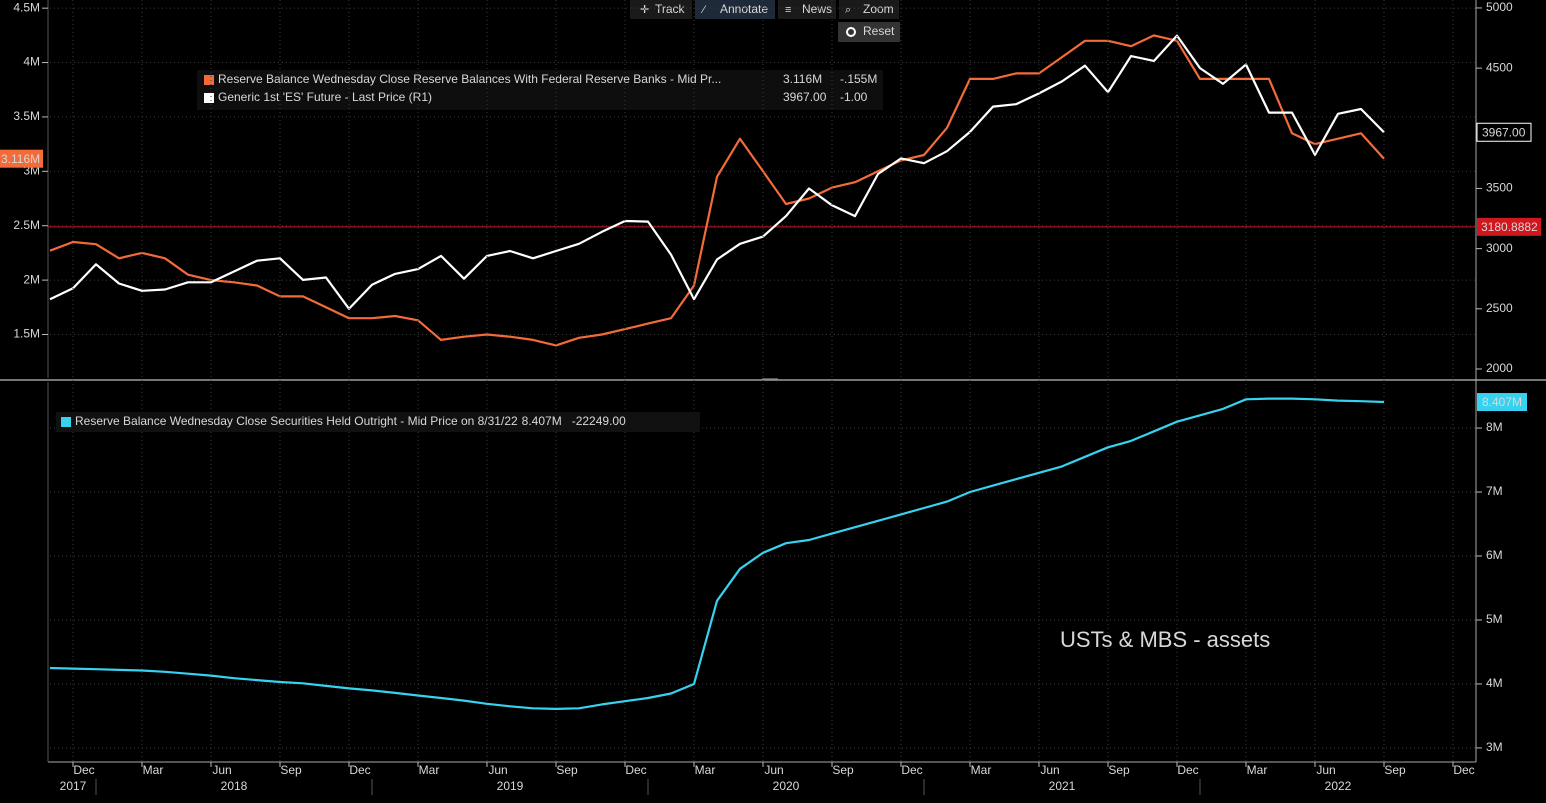  I want to click on zoom-icon: ⌕, so click(848, 10).